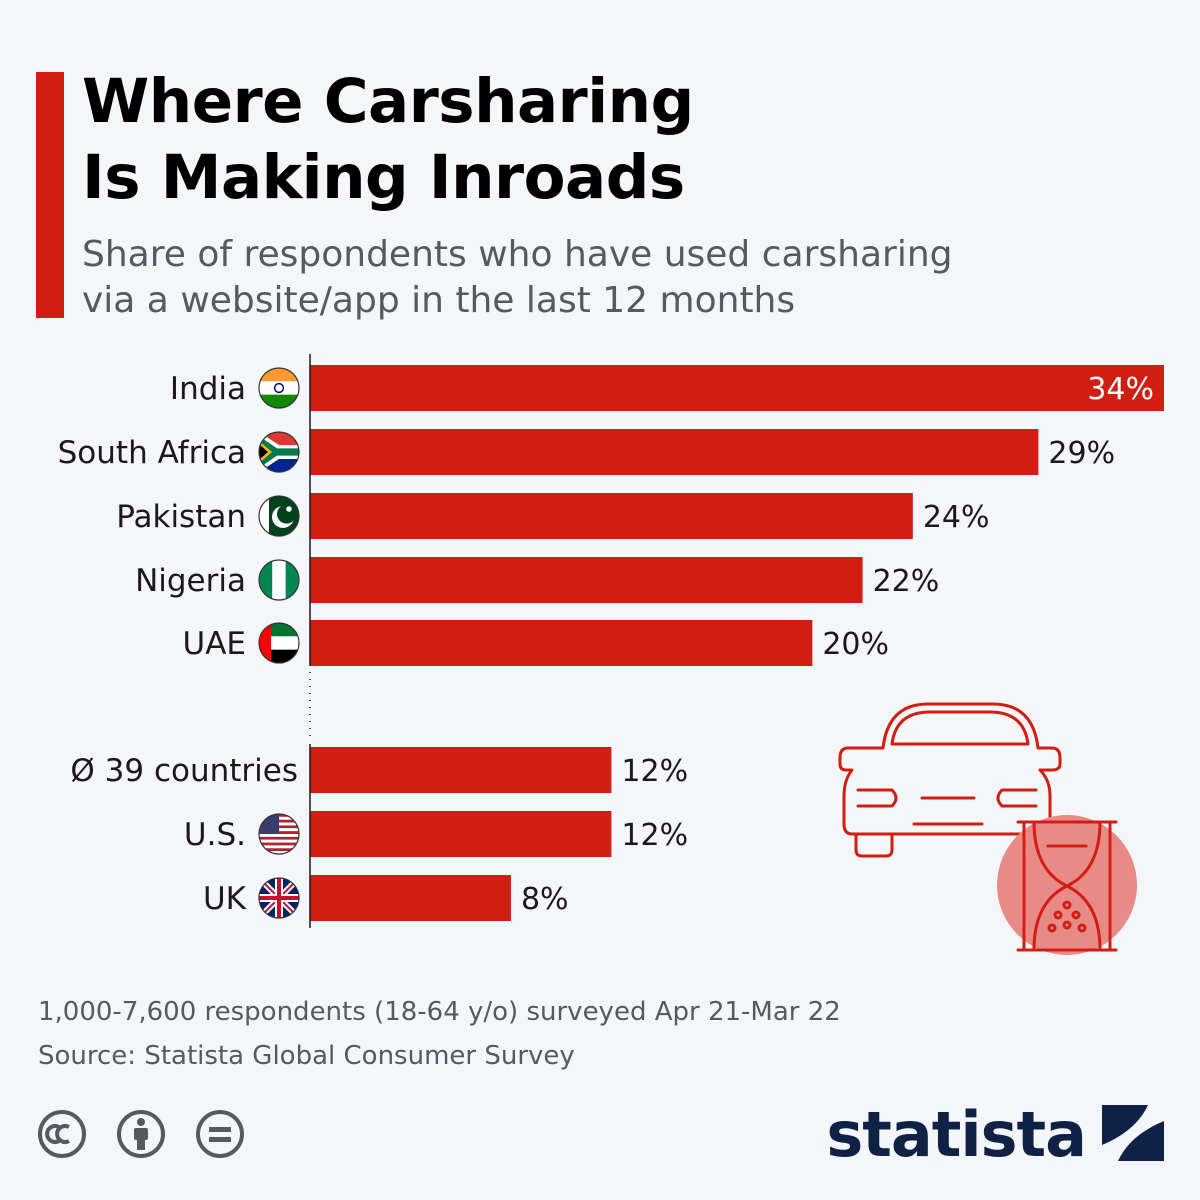 The height and width of the screenshot is (1200, 1200). What do you see at coordinates (225, 899) in the screenshot?
I see `category-label-7: UK` at bounding box center [225, 899].